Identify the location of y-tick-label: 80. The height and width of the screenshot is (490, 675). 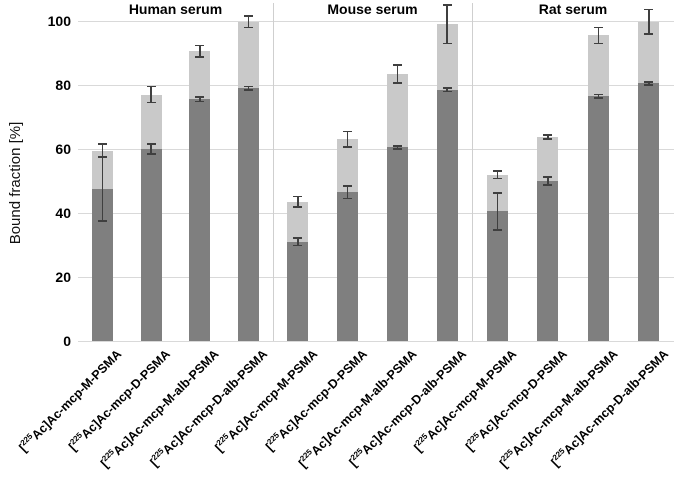
(63, 85).